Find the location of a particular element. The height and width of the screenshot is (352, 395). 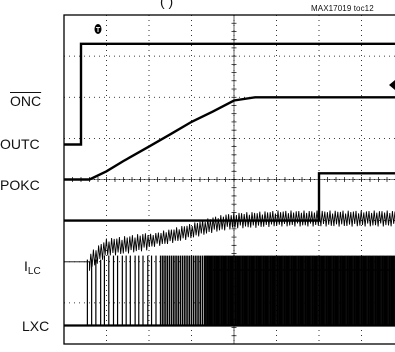

trigger-marker: T is located at coordinates (98, 29).